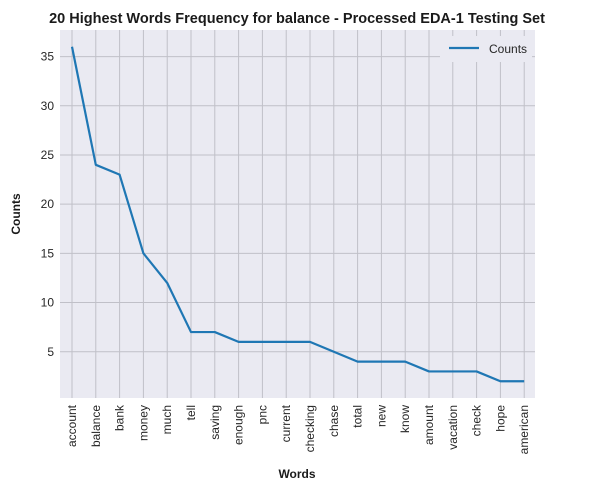 Image resolution: width=592 pixels, height=491 pixels. What do you see at coordinates (477, 420) in the screenshot?
I see `x-tick-label: check` at bounding box center [477, 420].